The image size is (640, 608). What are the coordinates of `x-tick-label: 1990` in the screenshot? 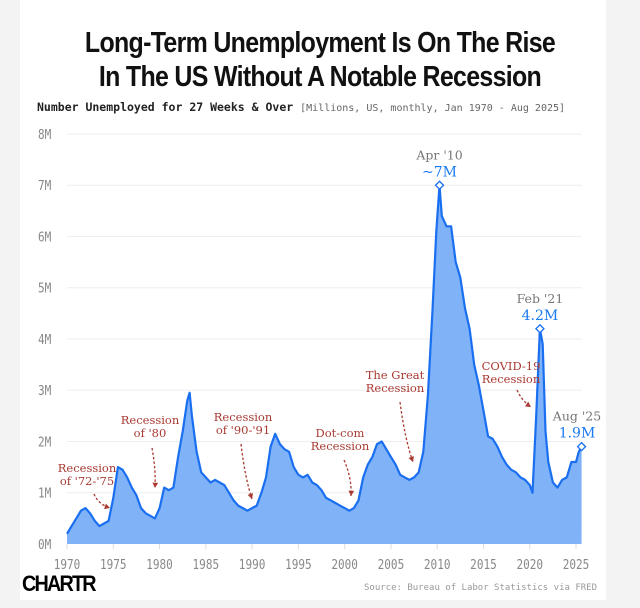 It's located at (252, 564).